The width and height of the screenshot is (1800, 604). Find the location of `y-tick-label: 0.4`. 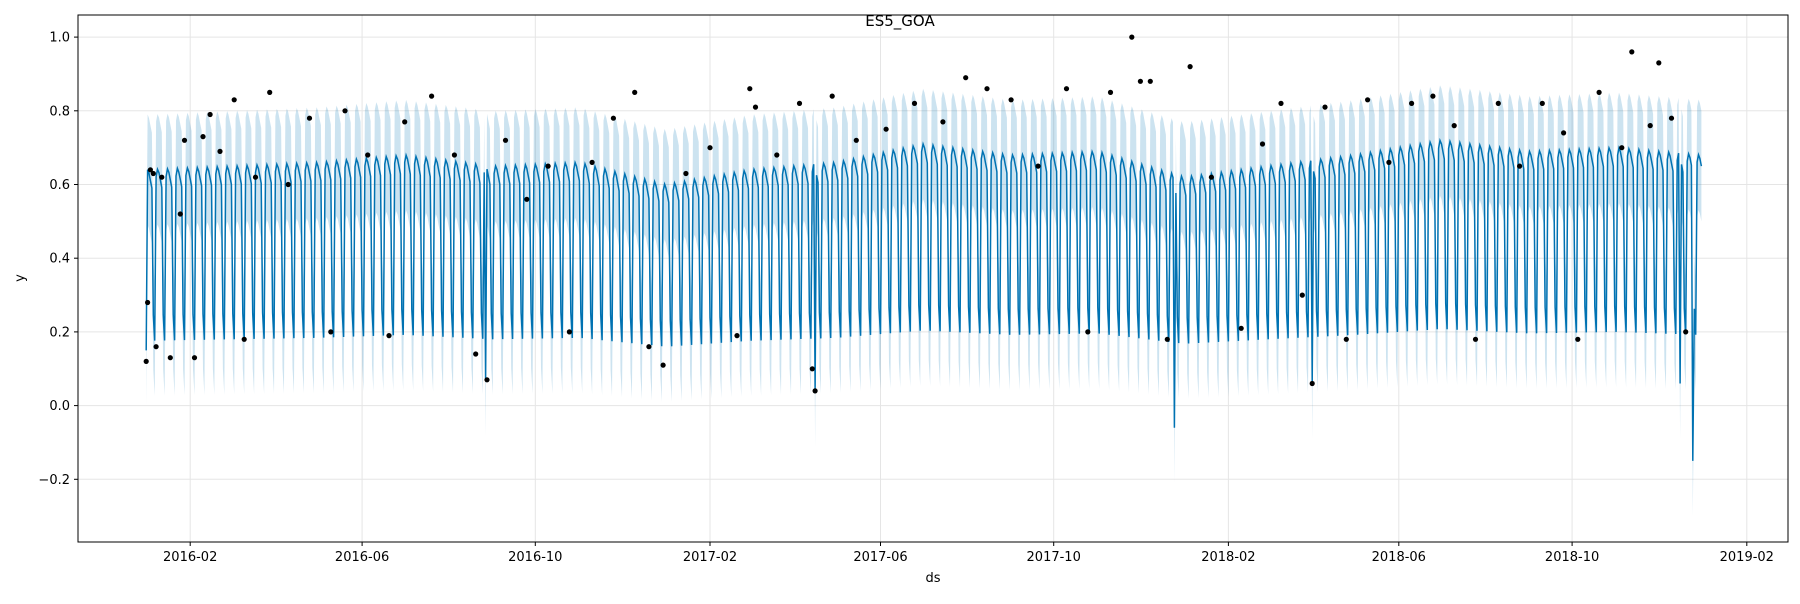

y-tick-label: 0.4 is located at coordinates (59, 259).